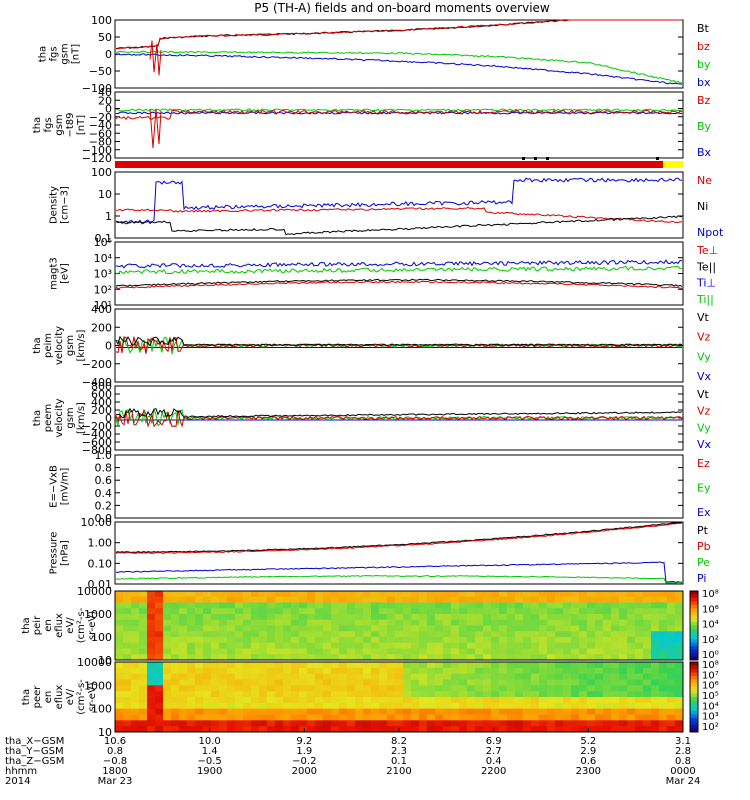 The image size is (750, 800). Describe the element at coordinates (703, 463) in the screenshot. I see `legend-entry: Ez` at that location.